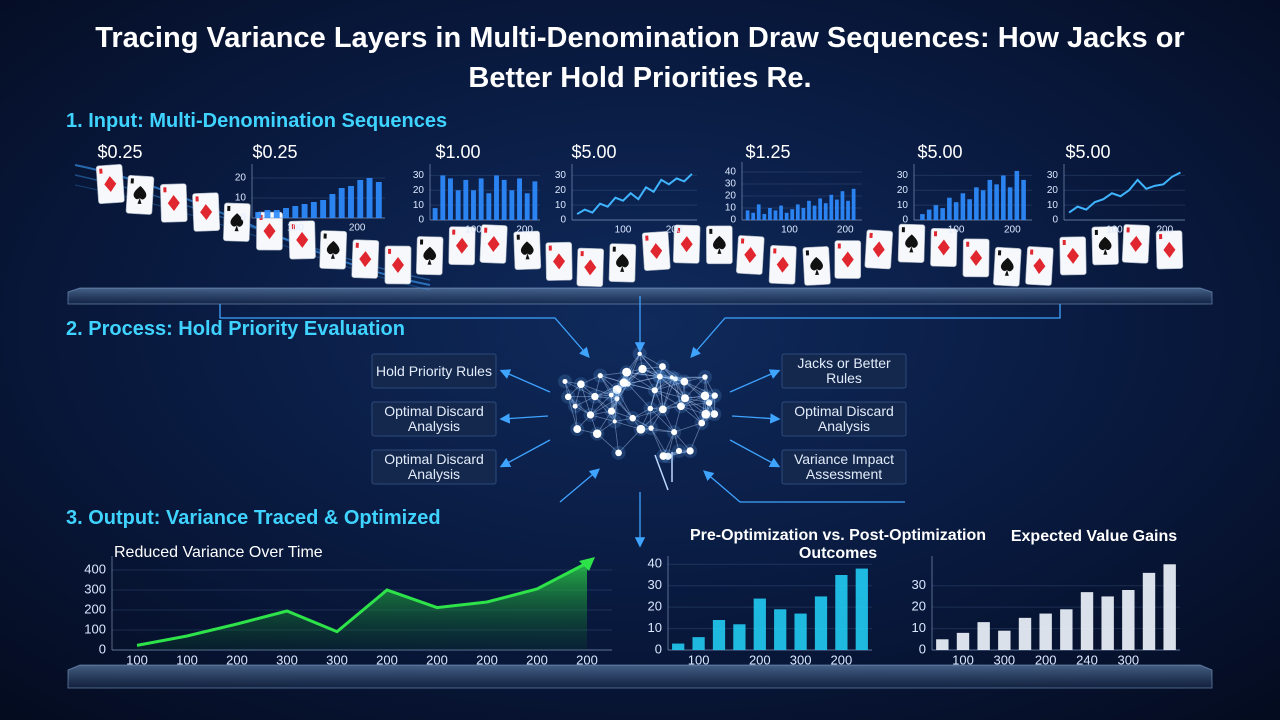 This screenshot has width=1280, height=720. I want to click on section-label: 1. Input: Multi-Denomination Sequences, so click(257, 121).